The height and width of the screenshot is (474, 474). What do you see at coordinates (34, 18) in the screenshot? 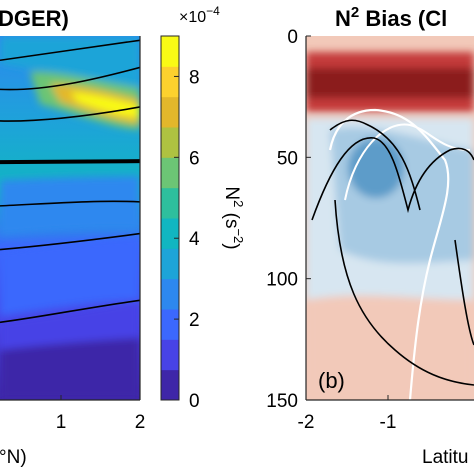
I see `panel-a-title: DGER)` at bounding box center [34, 18].